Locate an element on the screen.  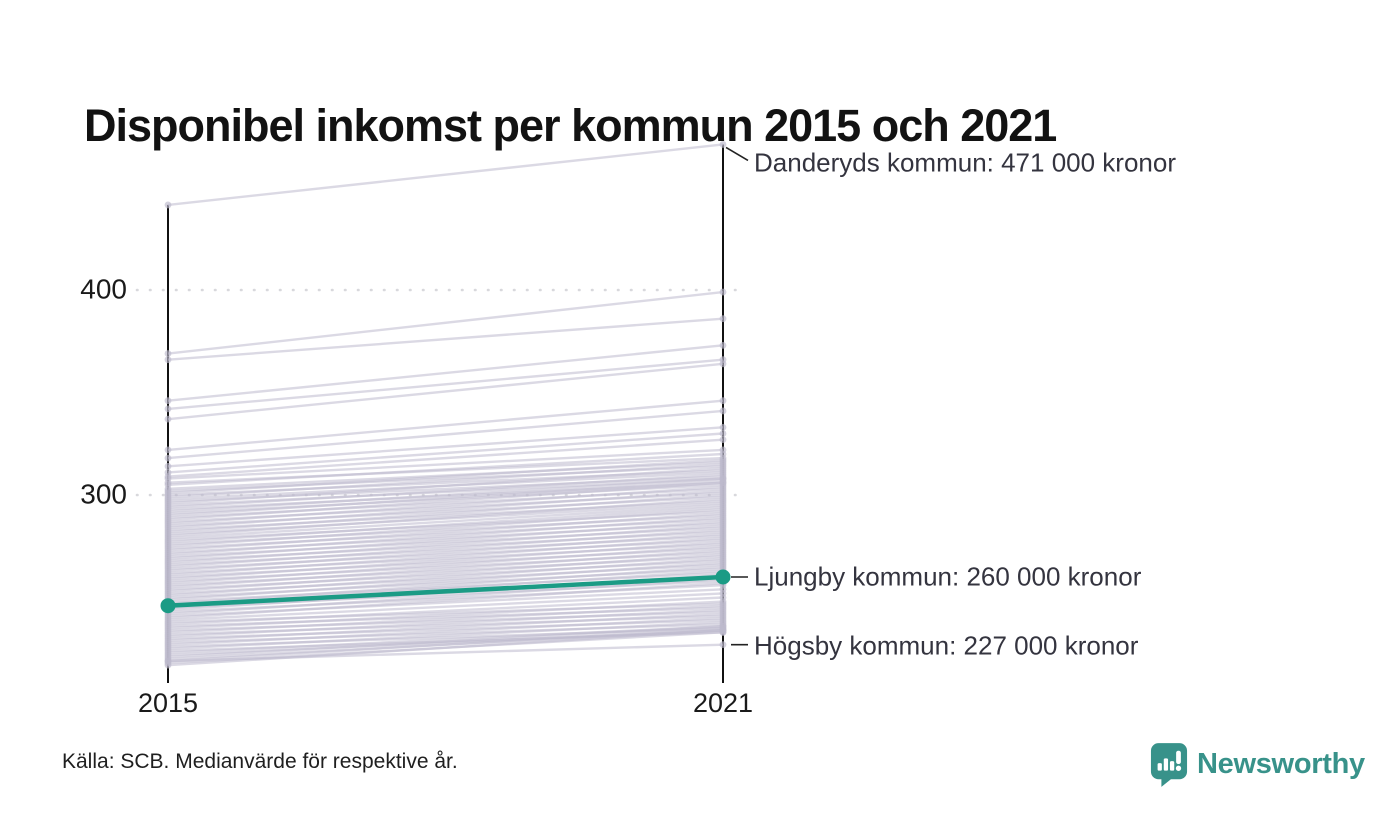
y-axis-tick-300: 300 is located at coordinates (103, 494).